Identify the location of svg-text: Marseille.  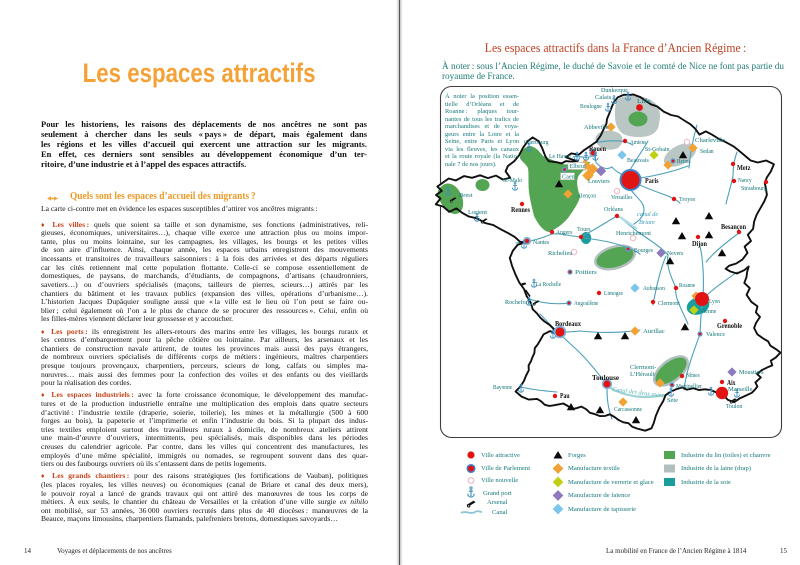
(740, 389).